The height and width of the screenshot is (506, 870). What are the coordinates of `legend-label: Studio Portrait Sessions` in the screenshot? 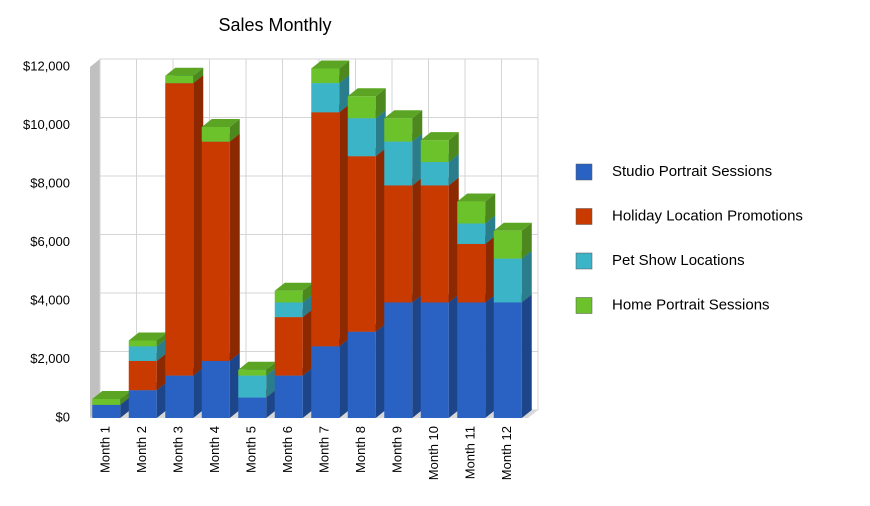 It's located at (692, 171).